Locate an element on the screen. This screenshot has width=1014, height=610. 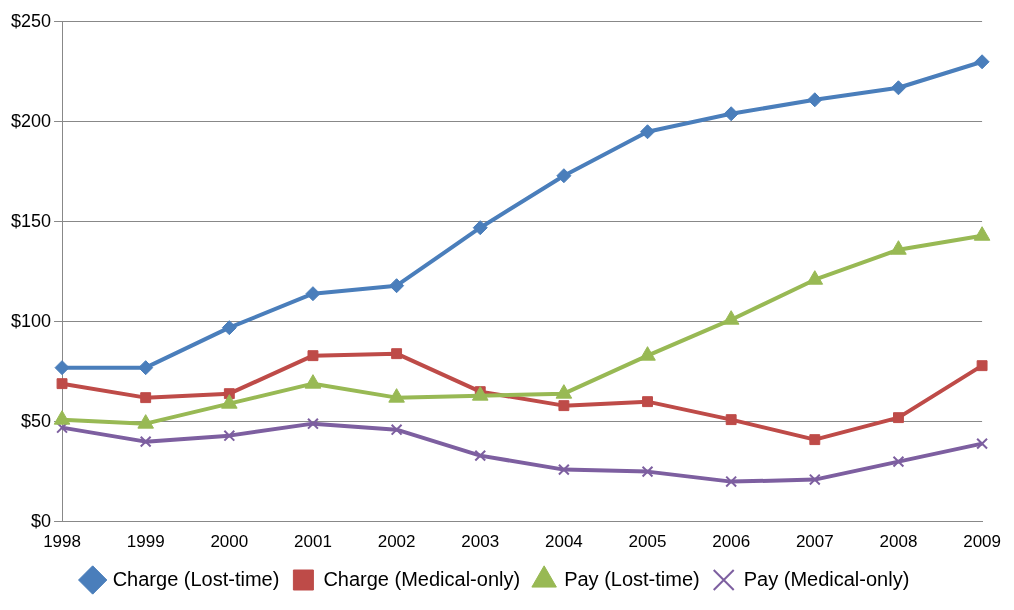
y-tick-label: $150 is located at coordinates (31, 220).